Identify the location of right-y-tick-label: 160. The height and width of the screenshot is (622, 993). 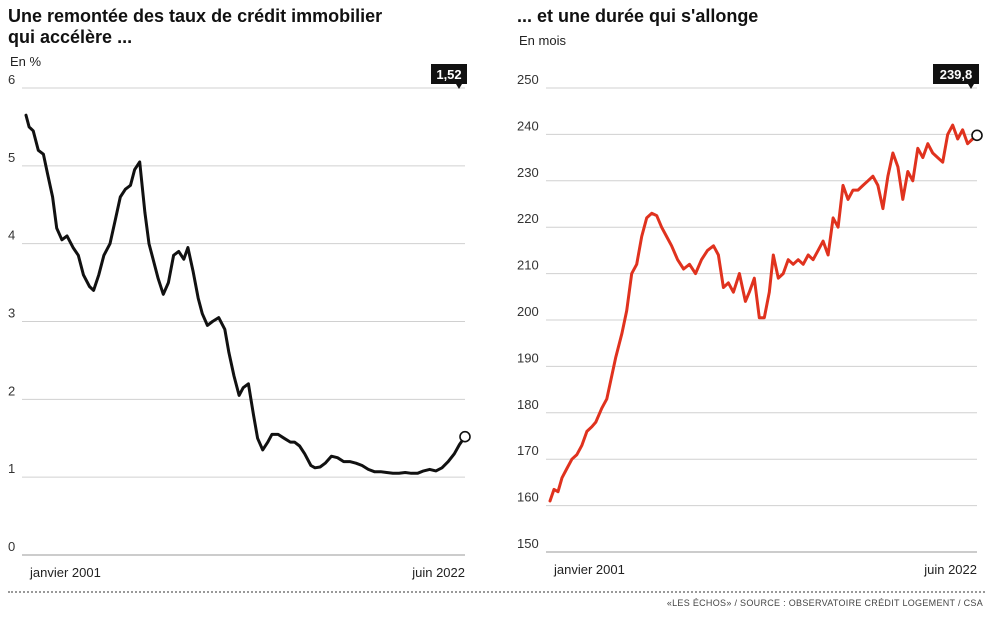
(528, 497).